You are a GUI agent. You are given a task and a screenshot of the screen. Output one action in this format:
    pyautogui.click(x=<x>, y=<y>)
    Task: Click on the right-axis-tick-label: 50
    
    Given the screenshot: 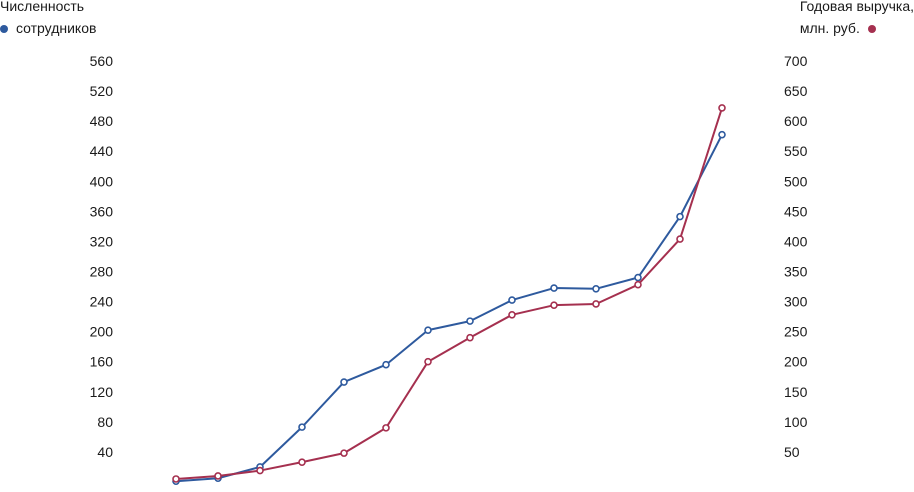 What is the action you would take?
    pyautogui.click(x=792, y=452)
    